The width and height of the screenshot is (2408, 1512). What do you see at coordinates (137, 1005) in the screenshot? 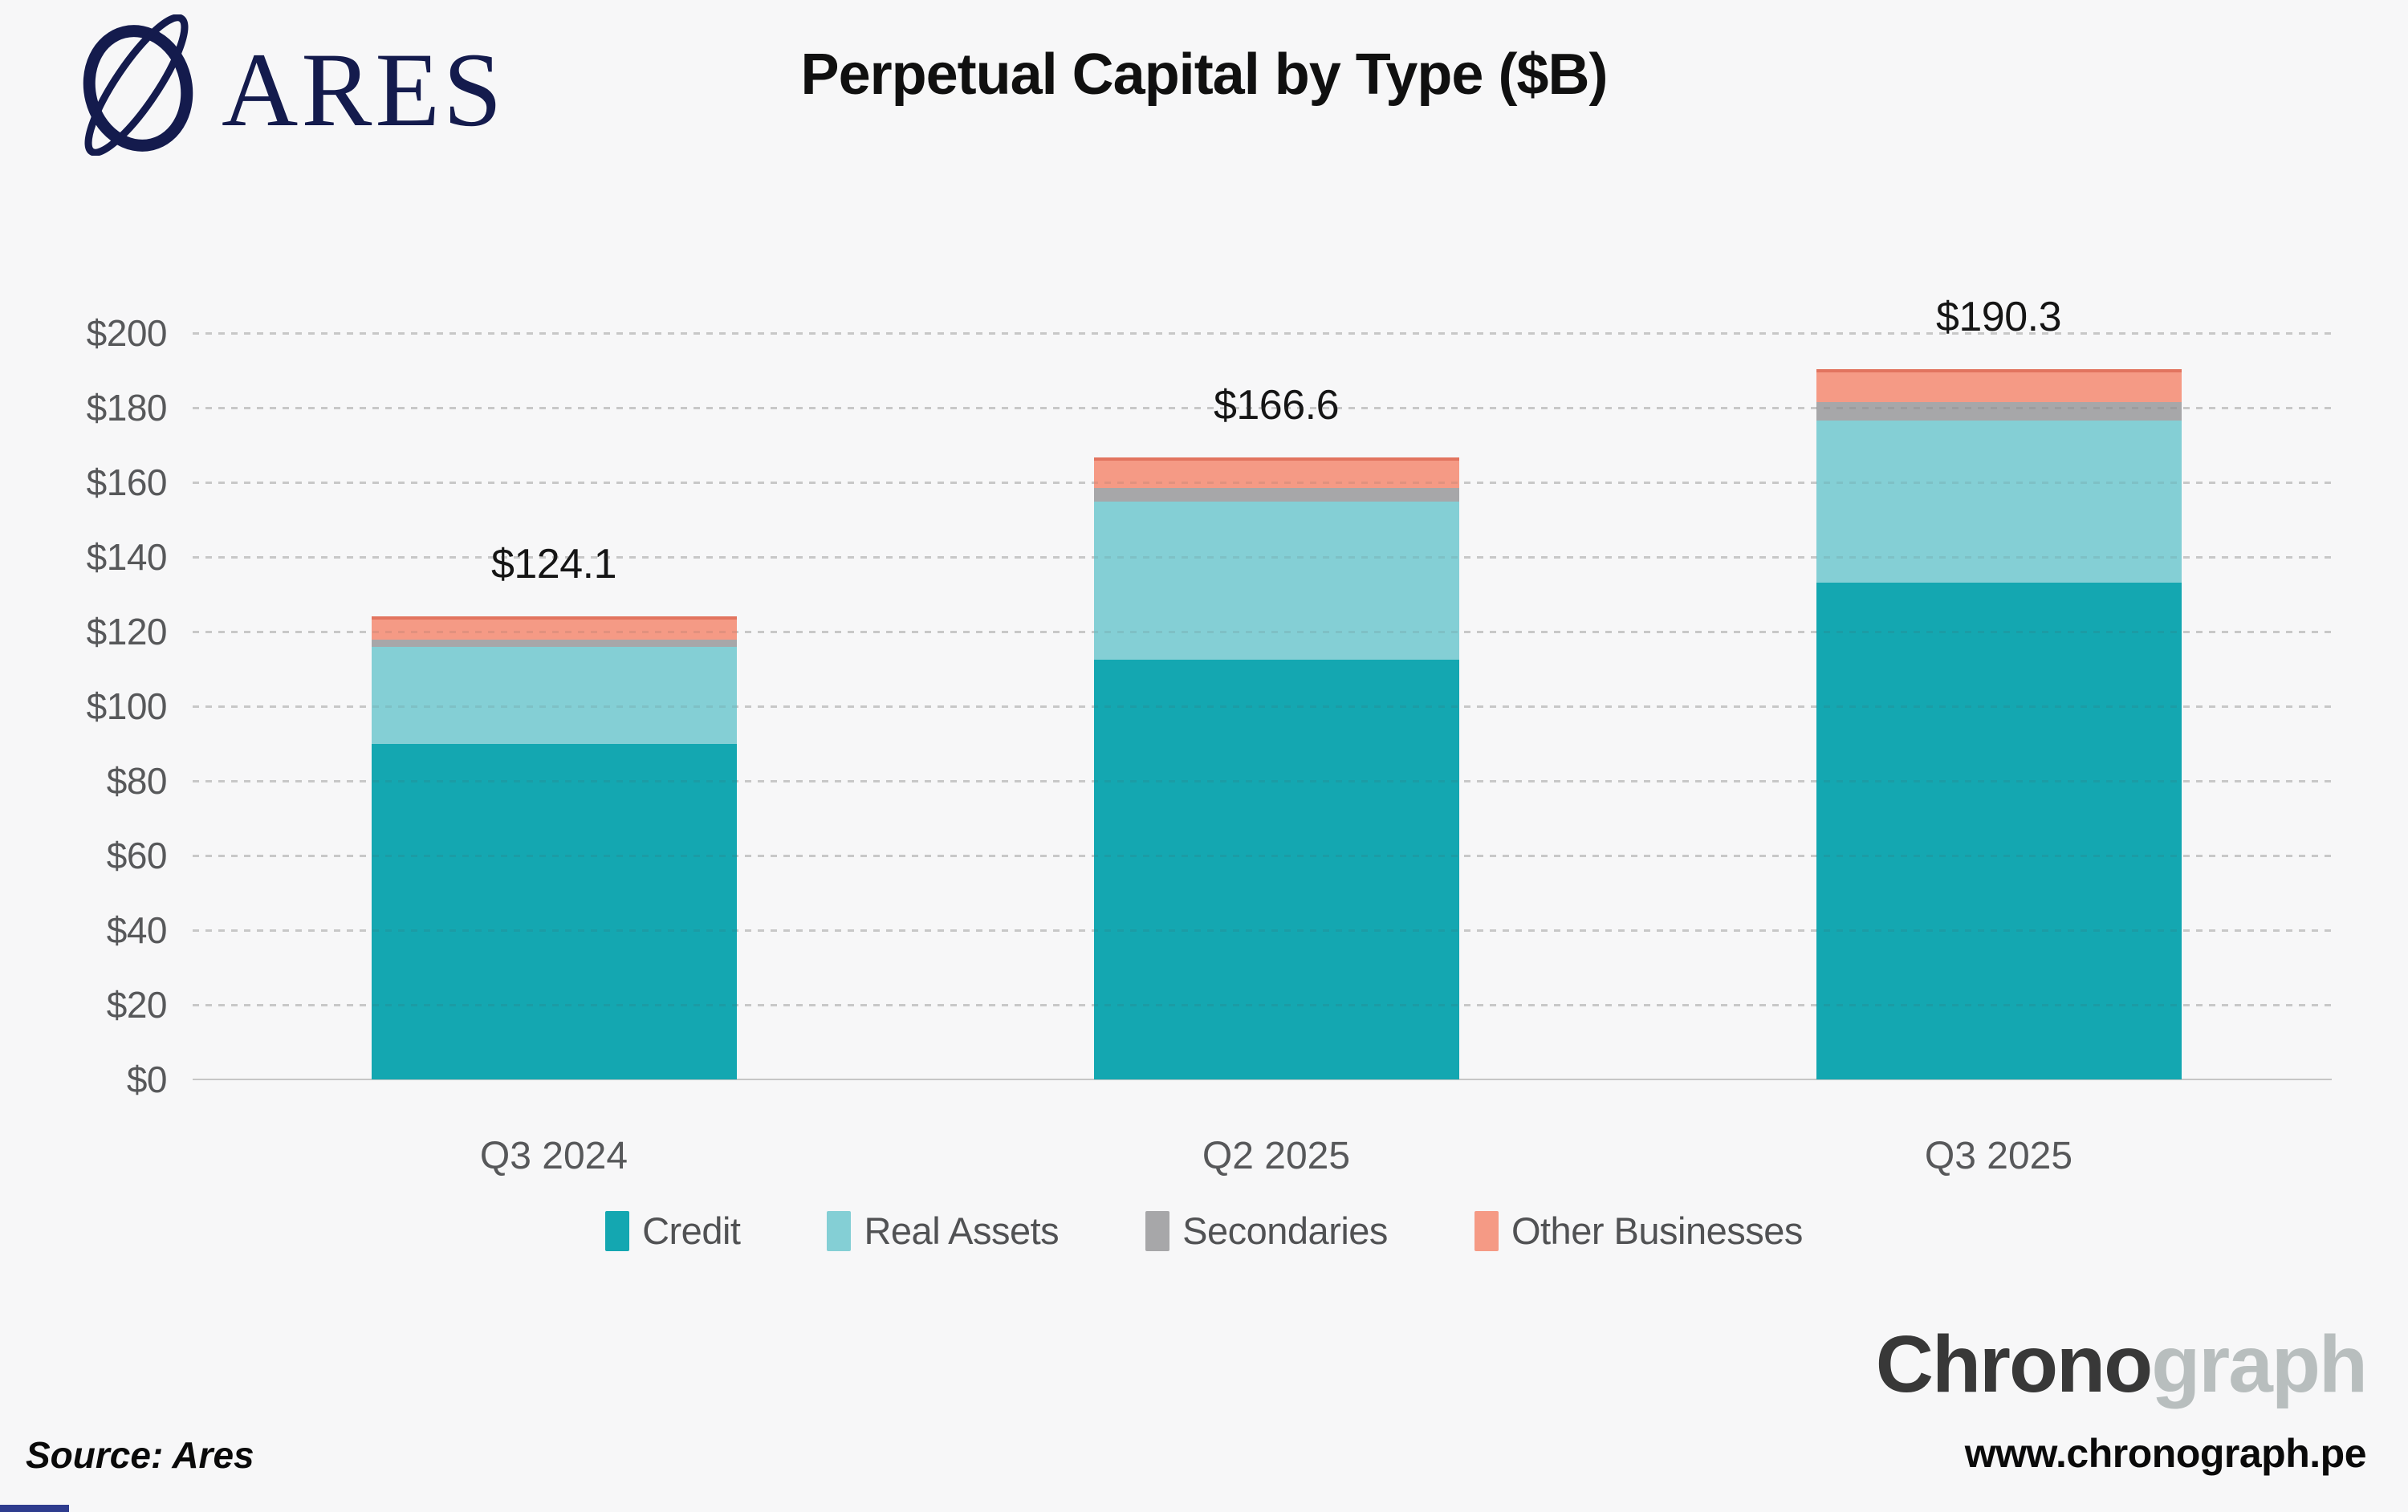
I see `y-tick-label: $20` at bounding box center [137, 1005].